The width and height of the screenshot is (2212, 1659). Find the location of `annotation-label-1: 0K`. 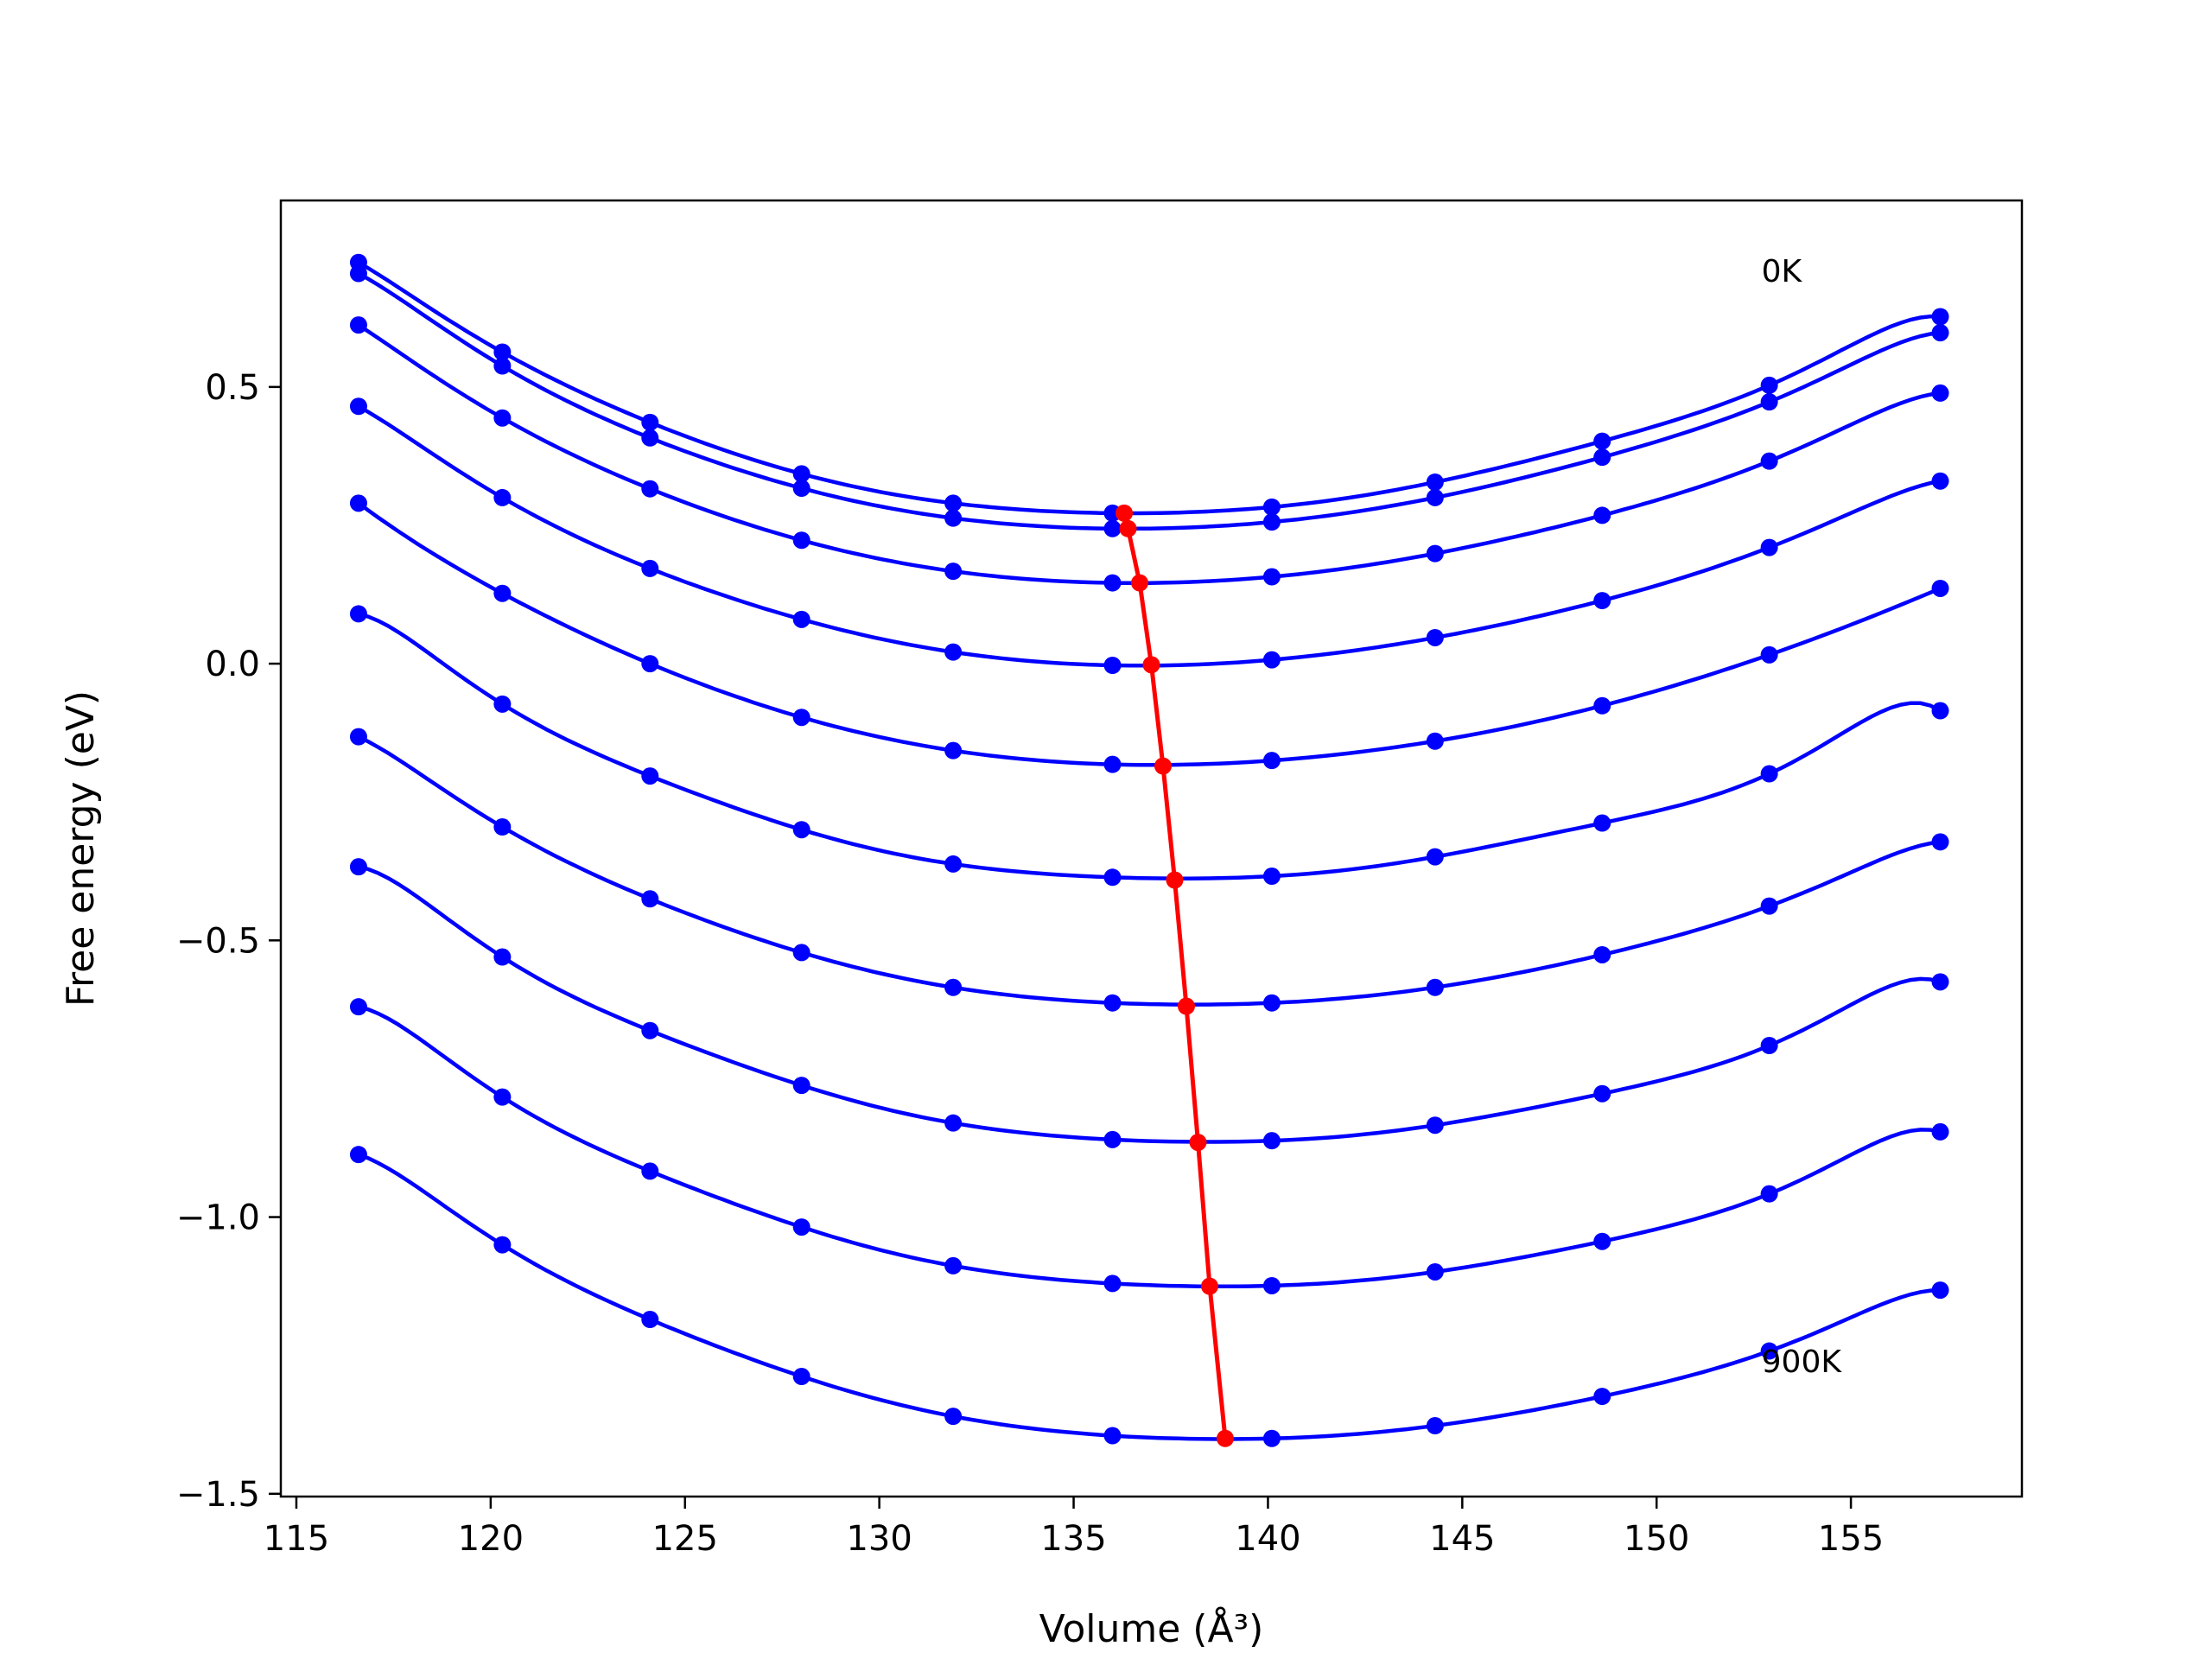

annotation-label-1: 0K is located at coordinates (1782, 271).